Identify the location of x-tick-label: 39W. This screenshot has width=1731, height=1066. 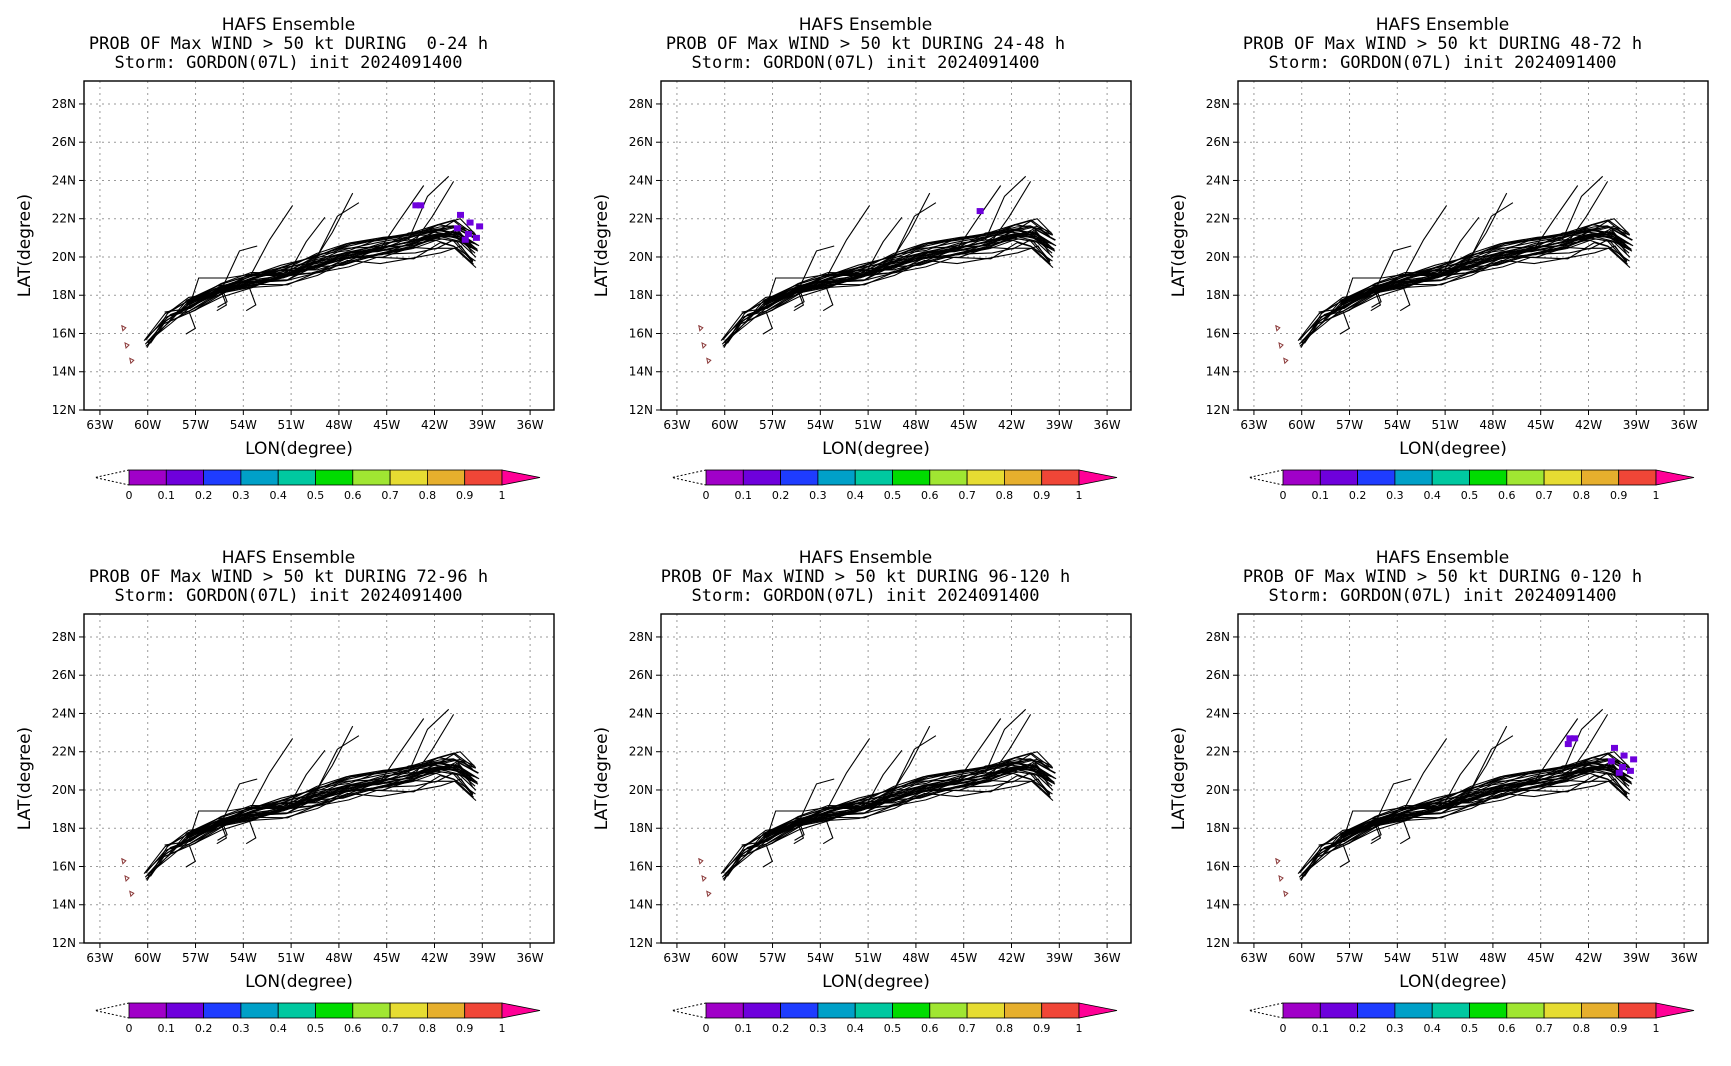
(1636, 425).